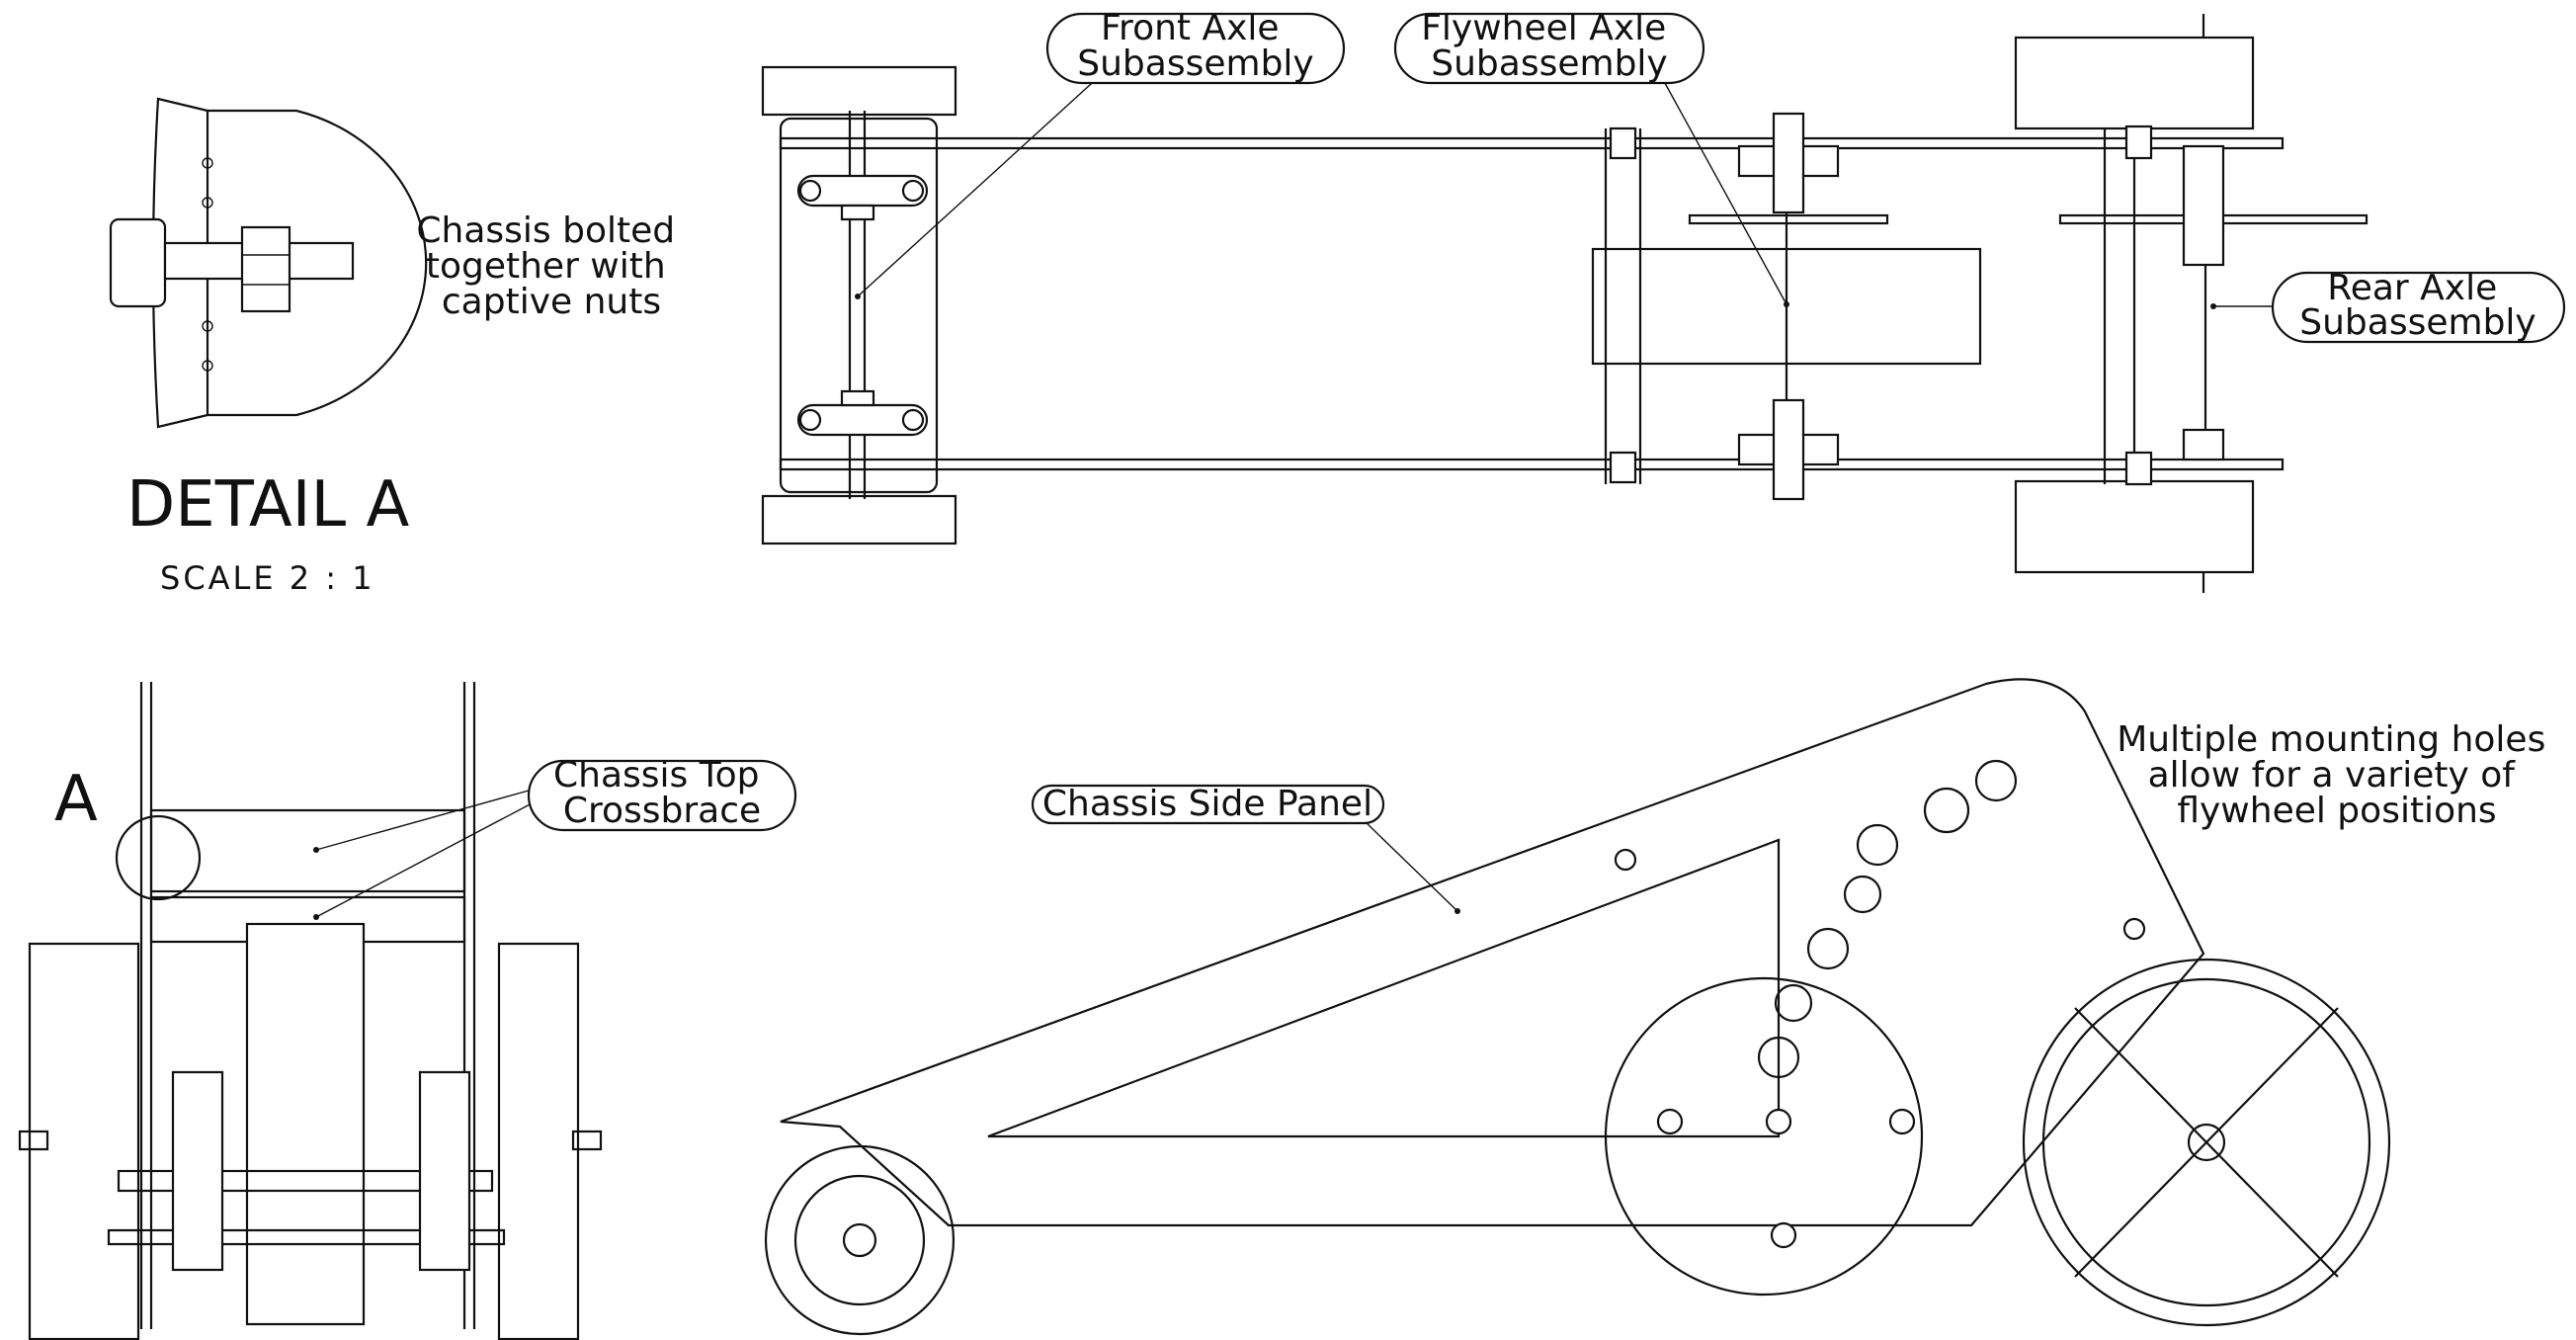 This screenshot has height=1340, width=2576. Describe the element at coordinates (2331, 739) in the screenshot. I see `mounting-note-line: Multiple mounting holes` at that location.